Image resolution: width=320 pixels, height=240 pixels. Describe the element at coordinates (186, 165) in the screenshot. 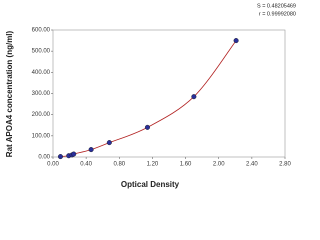

I see `x-tick-label: 1.60` at that location.